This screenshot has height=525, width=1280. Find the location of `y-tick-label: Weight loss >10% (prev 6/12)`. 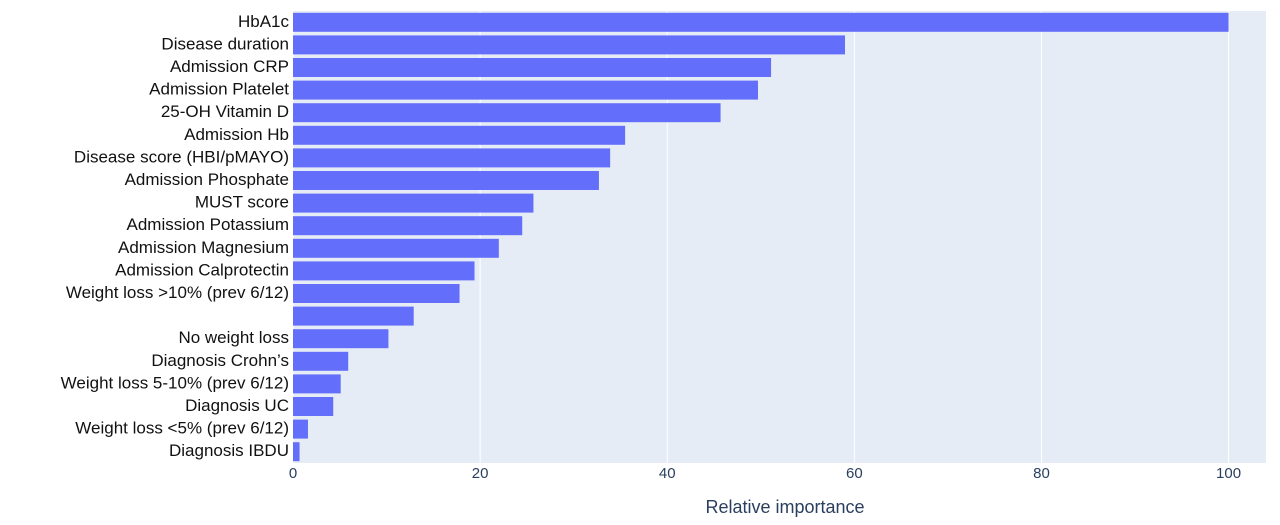

y-tick-label: Weight loss >10% (prev 6/12) is located at coordinates (177, 292).